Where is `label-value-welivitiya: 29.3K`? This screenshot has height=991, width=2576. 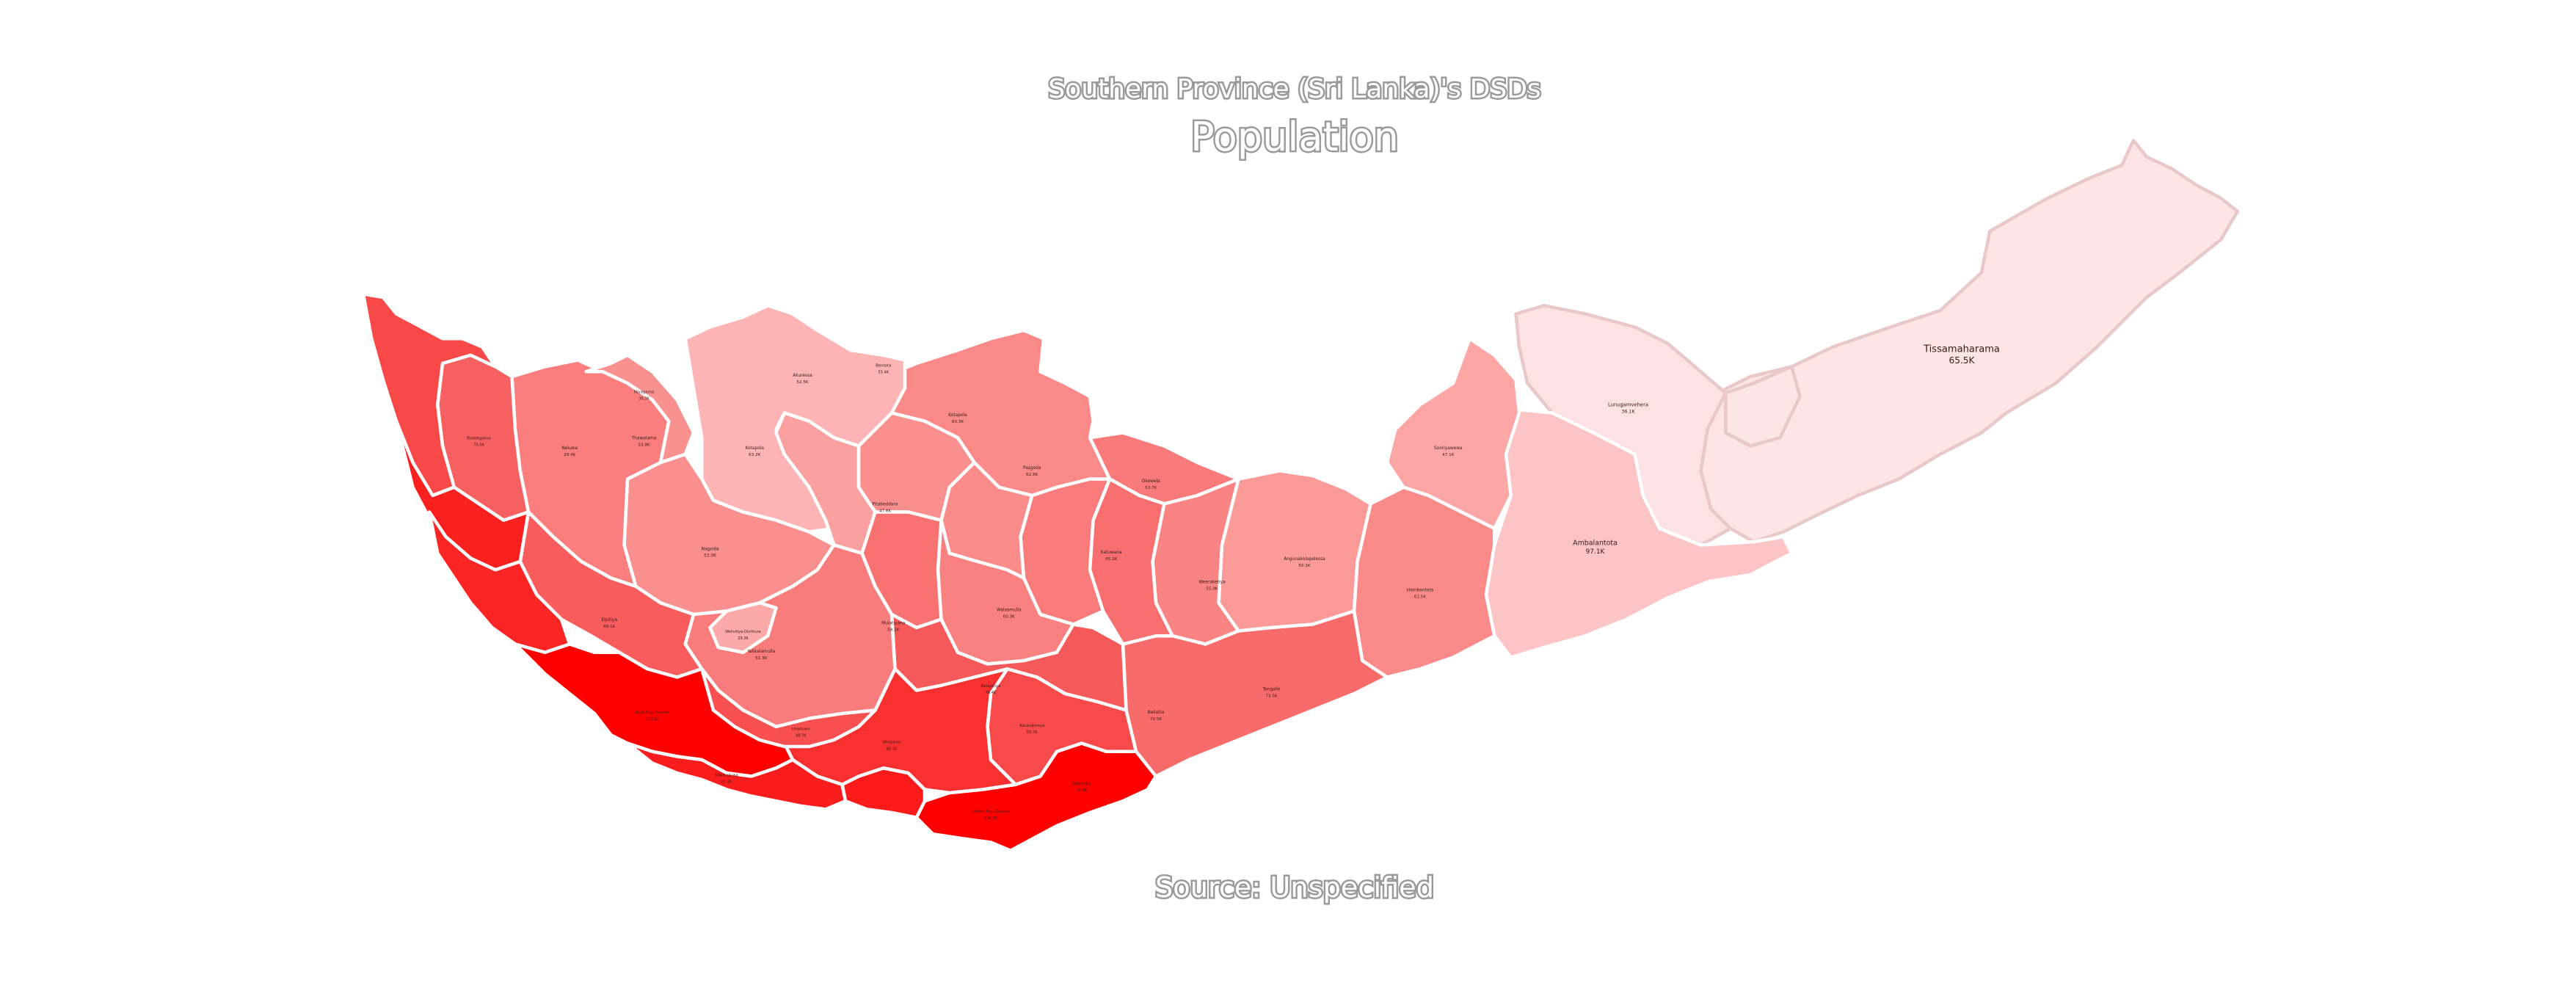 label-value-welivitiya: 29.3K is located at coordinates (743, 638).